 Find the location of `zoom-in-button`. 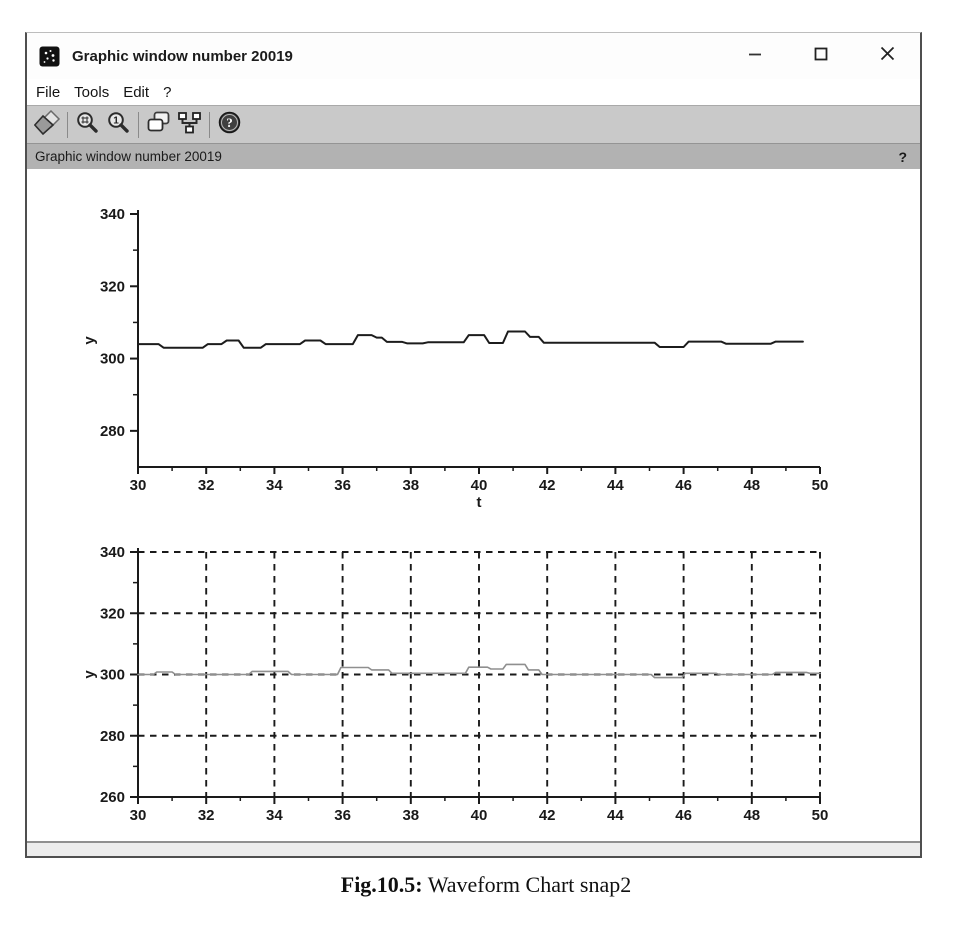

zoom-in-button is located at coordinates (87, 125).